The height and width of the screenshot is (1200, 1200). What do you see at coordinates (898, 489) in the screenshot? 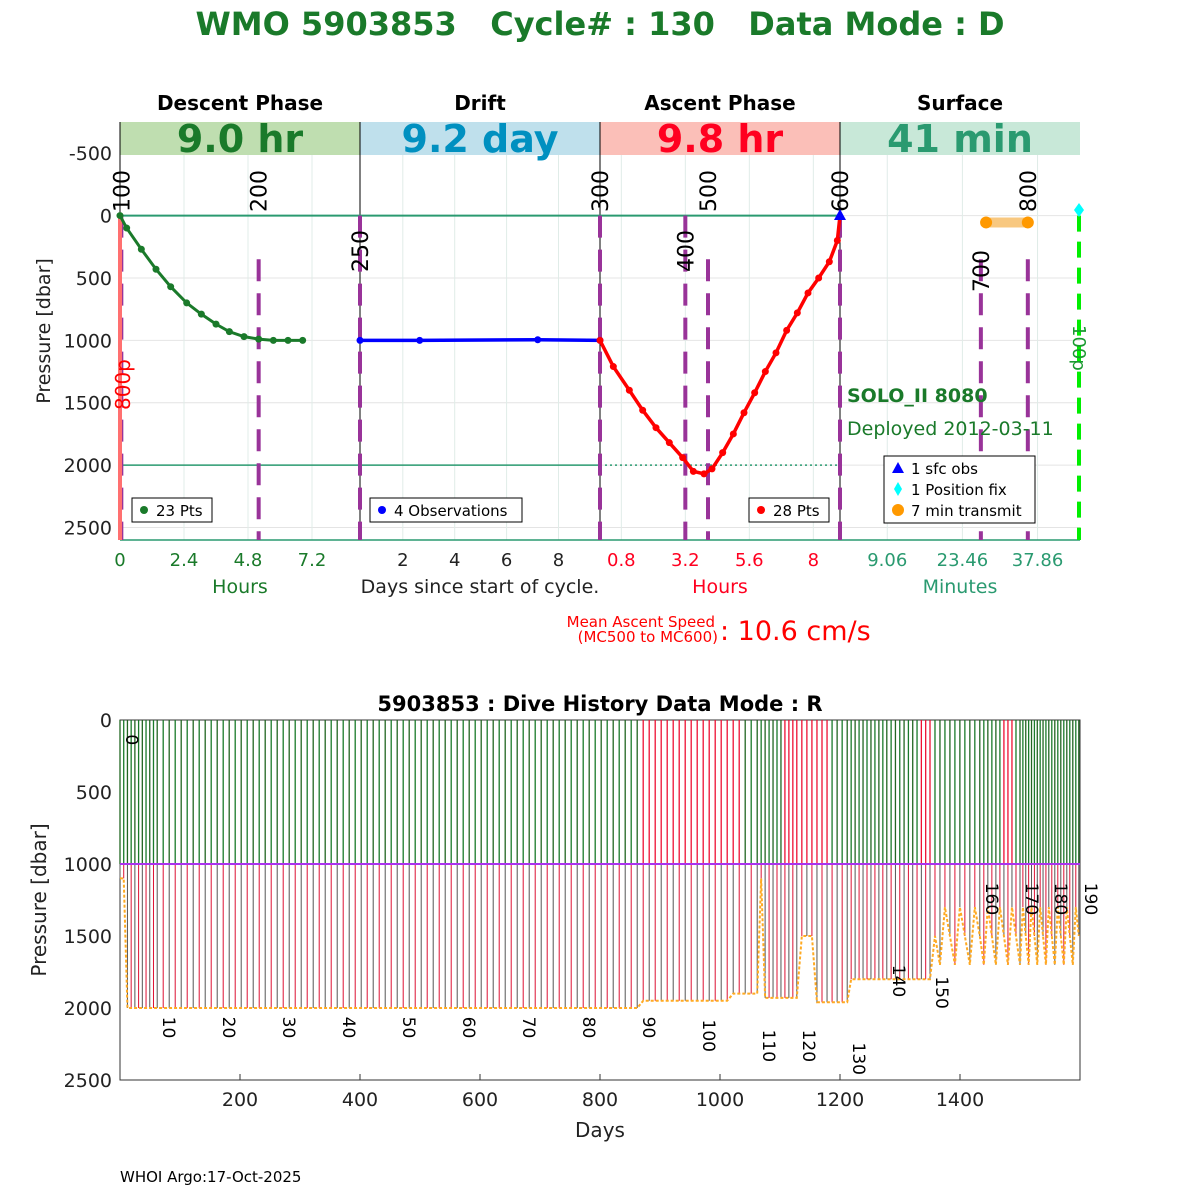
I see `legend-diamond-icon` at bounding box center [898, 489].